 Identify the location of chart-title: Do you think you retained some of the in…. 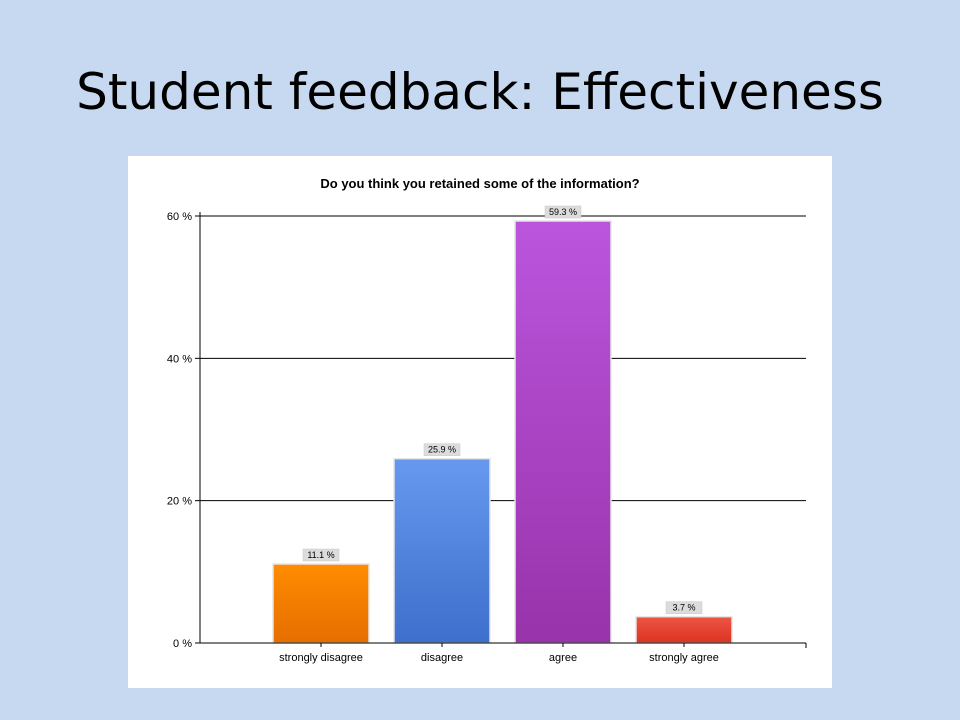
(479, 183).